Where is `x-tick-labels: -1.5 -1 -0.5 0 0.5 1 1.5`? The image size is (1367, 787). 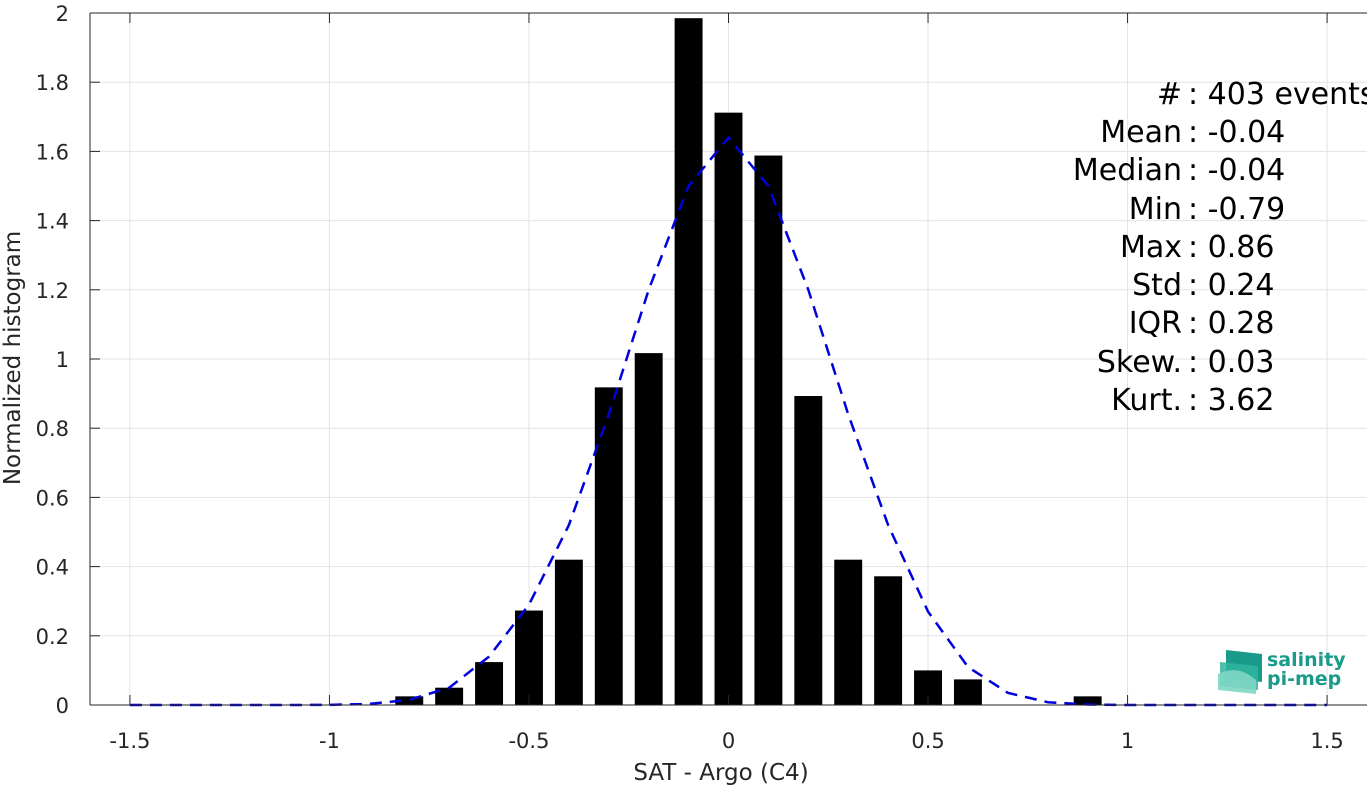
x-tick-labels: -1.5 -1 -0.5 0 0.5 1 1.5 is located at coordinates (726, 741).